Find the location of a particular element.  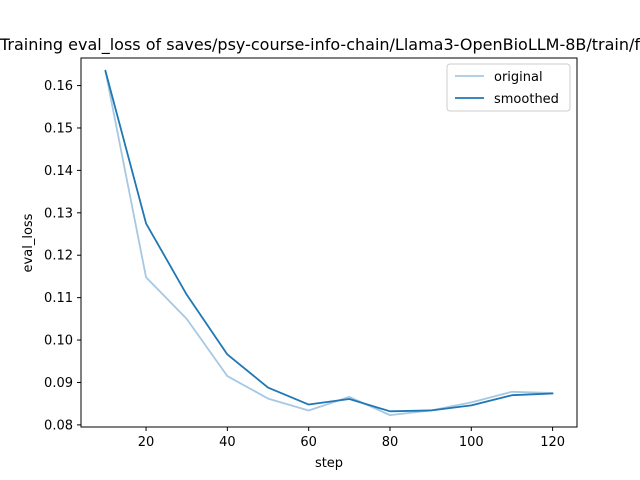

legend: original smoothed is located at coordinates (508, 87).